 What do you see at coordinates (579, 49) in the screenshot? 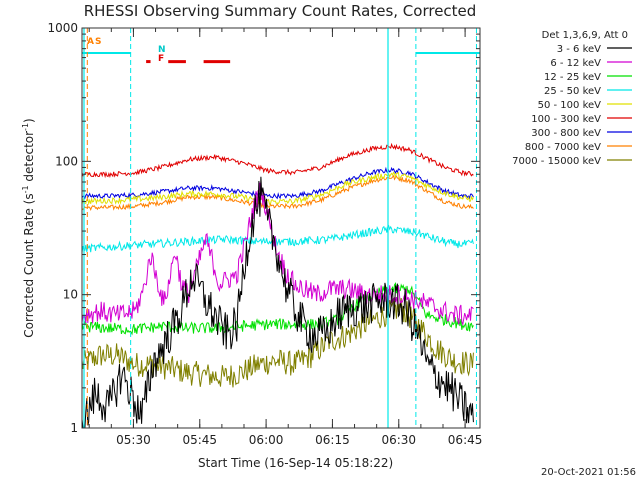
I see `legend-entry-label: 3 - 6 keV` at bounding box center [579, 49].